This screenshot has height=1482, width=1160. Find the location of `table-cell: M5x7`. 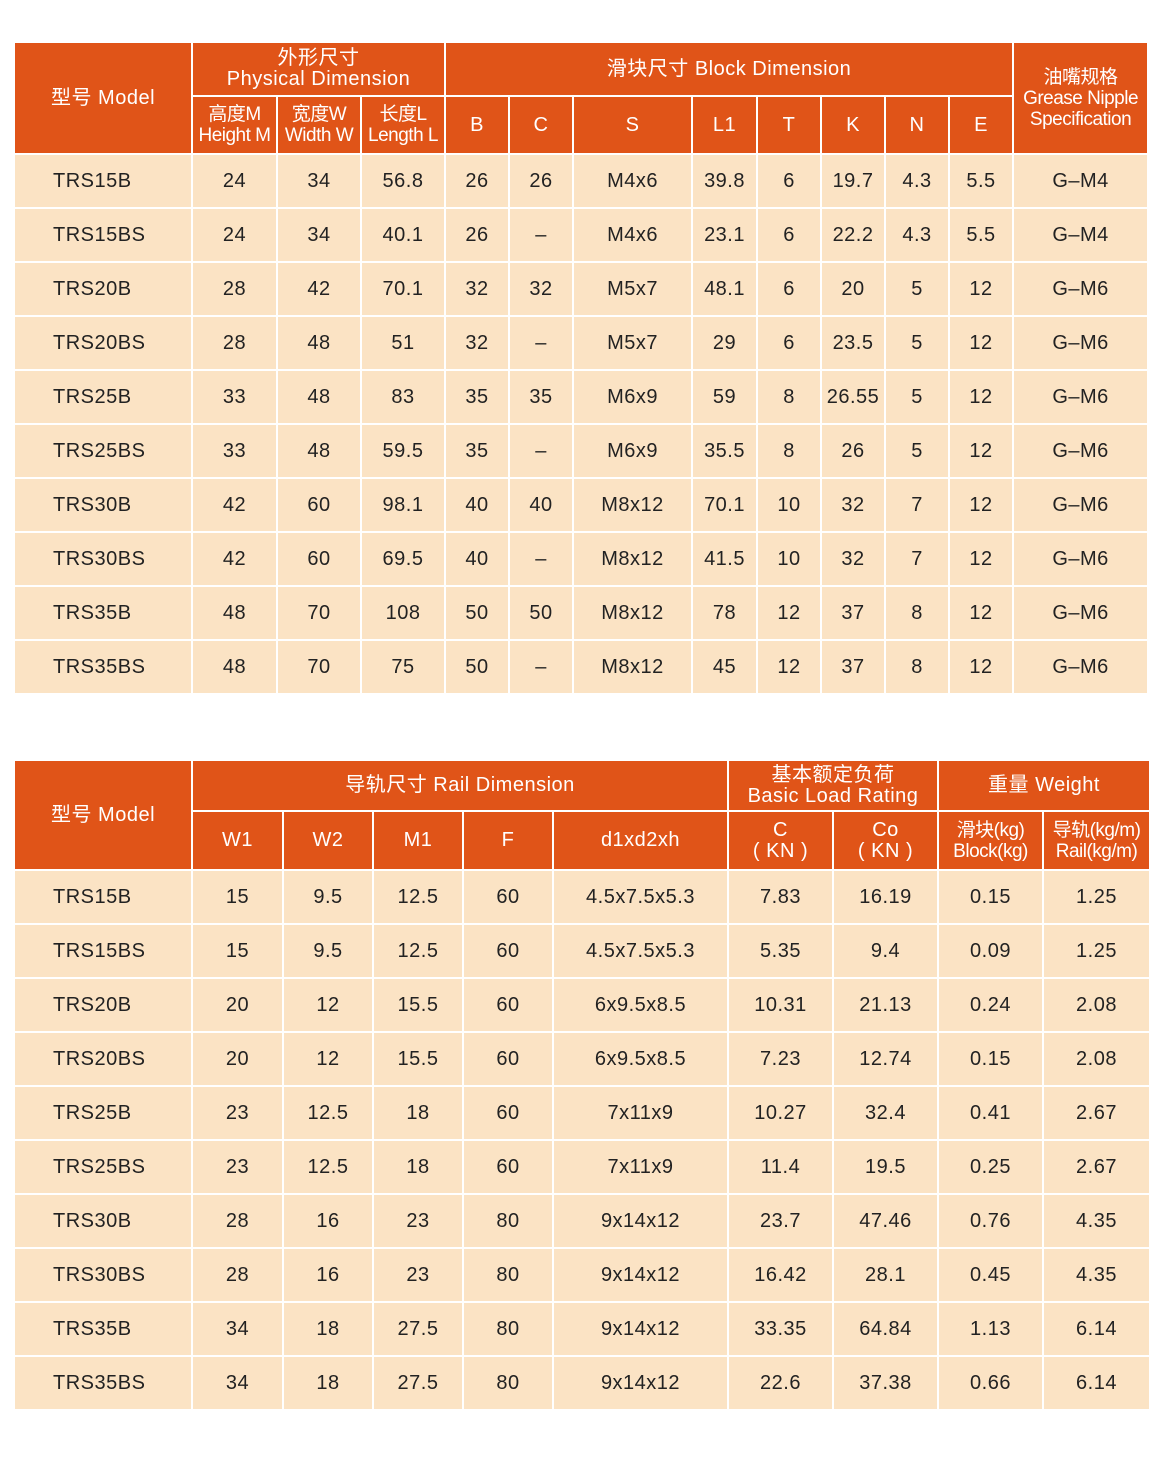

table-cell: M5x7 is located at coordinates (633, 343).